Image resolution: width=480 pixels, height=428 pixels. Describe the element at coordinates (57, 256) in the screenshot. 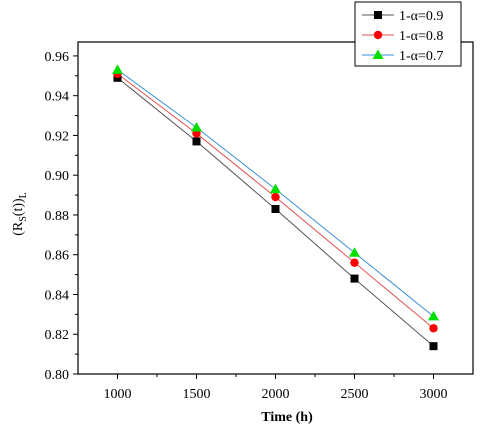

I see `y-tick-label: 0.86` at that location.